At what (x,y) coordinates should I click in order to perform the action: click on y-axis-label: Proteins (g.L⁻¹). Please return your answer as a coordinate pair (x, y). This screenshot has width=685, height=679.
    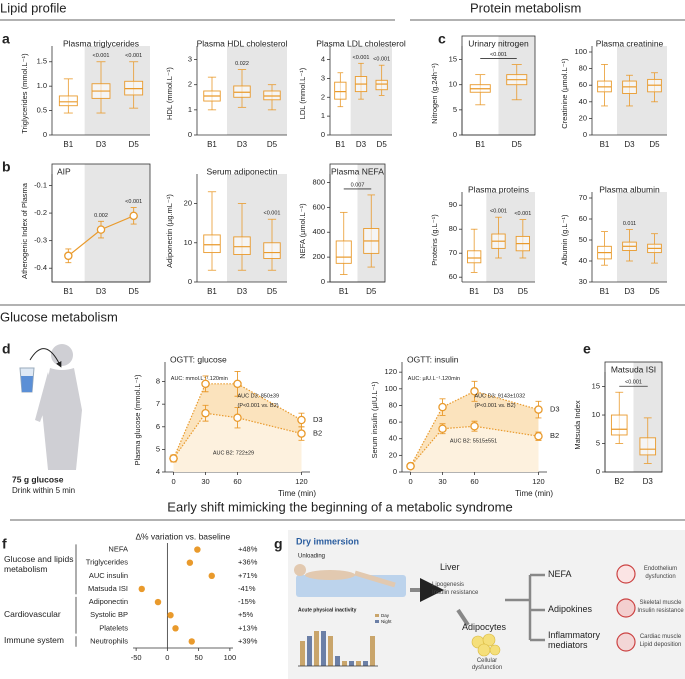
    Looking at the image, I should click on (434, 240).